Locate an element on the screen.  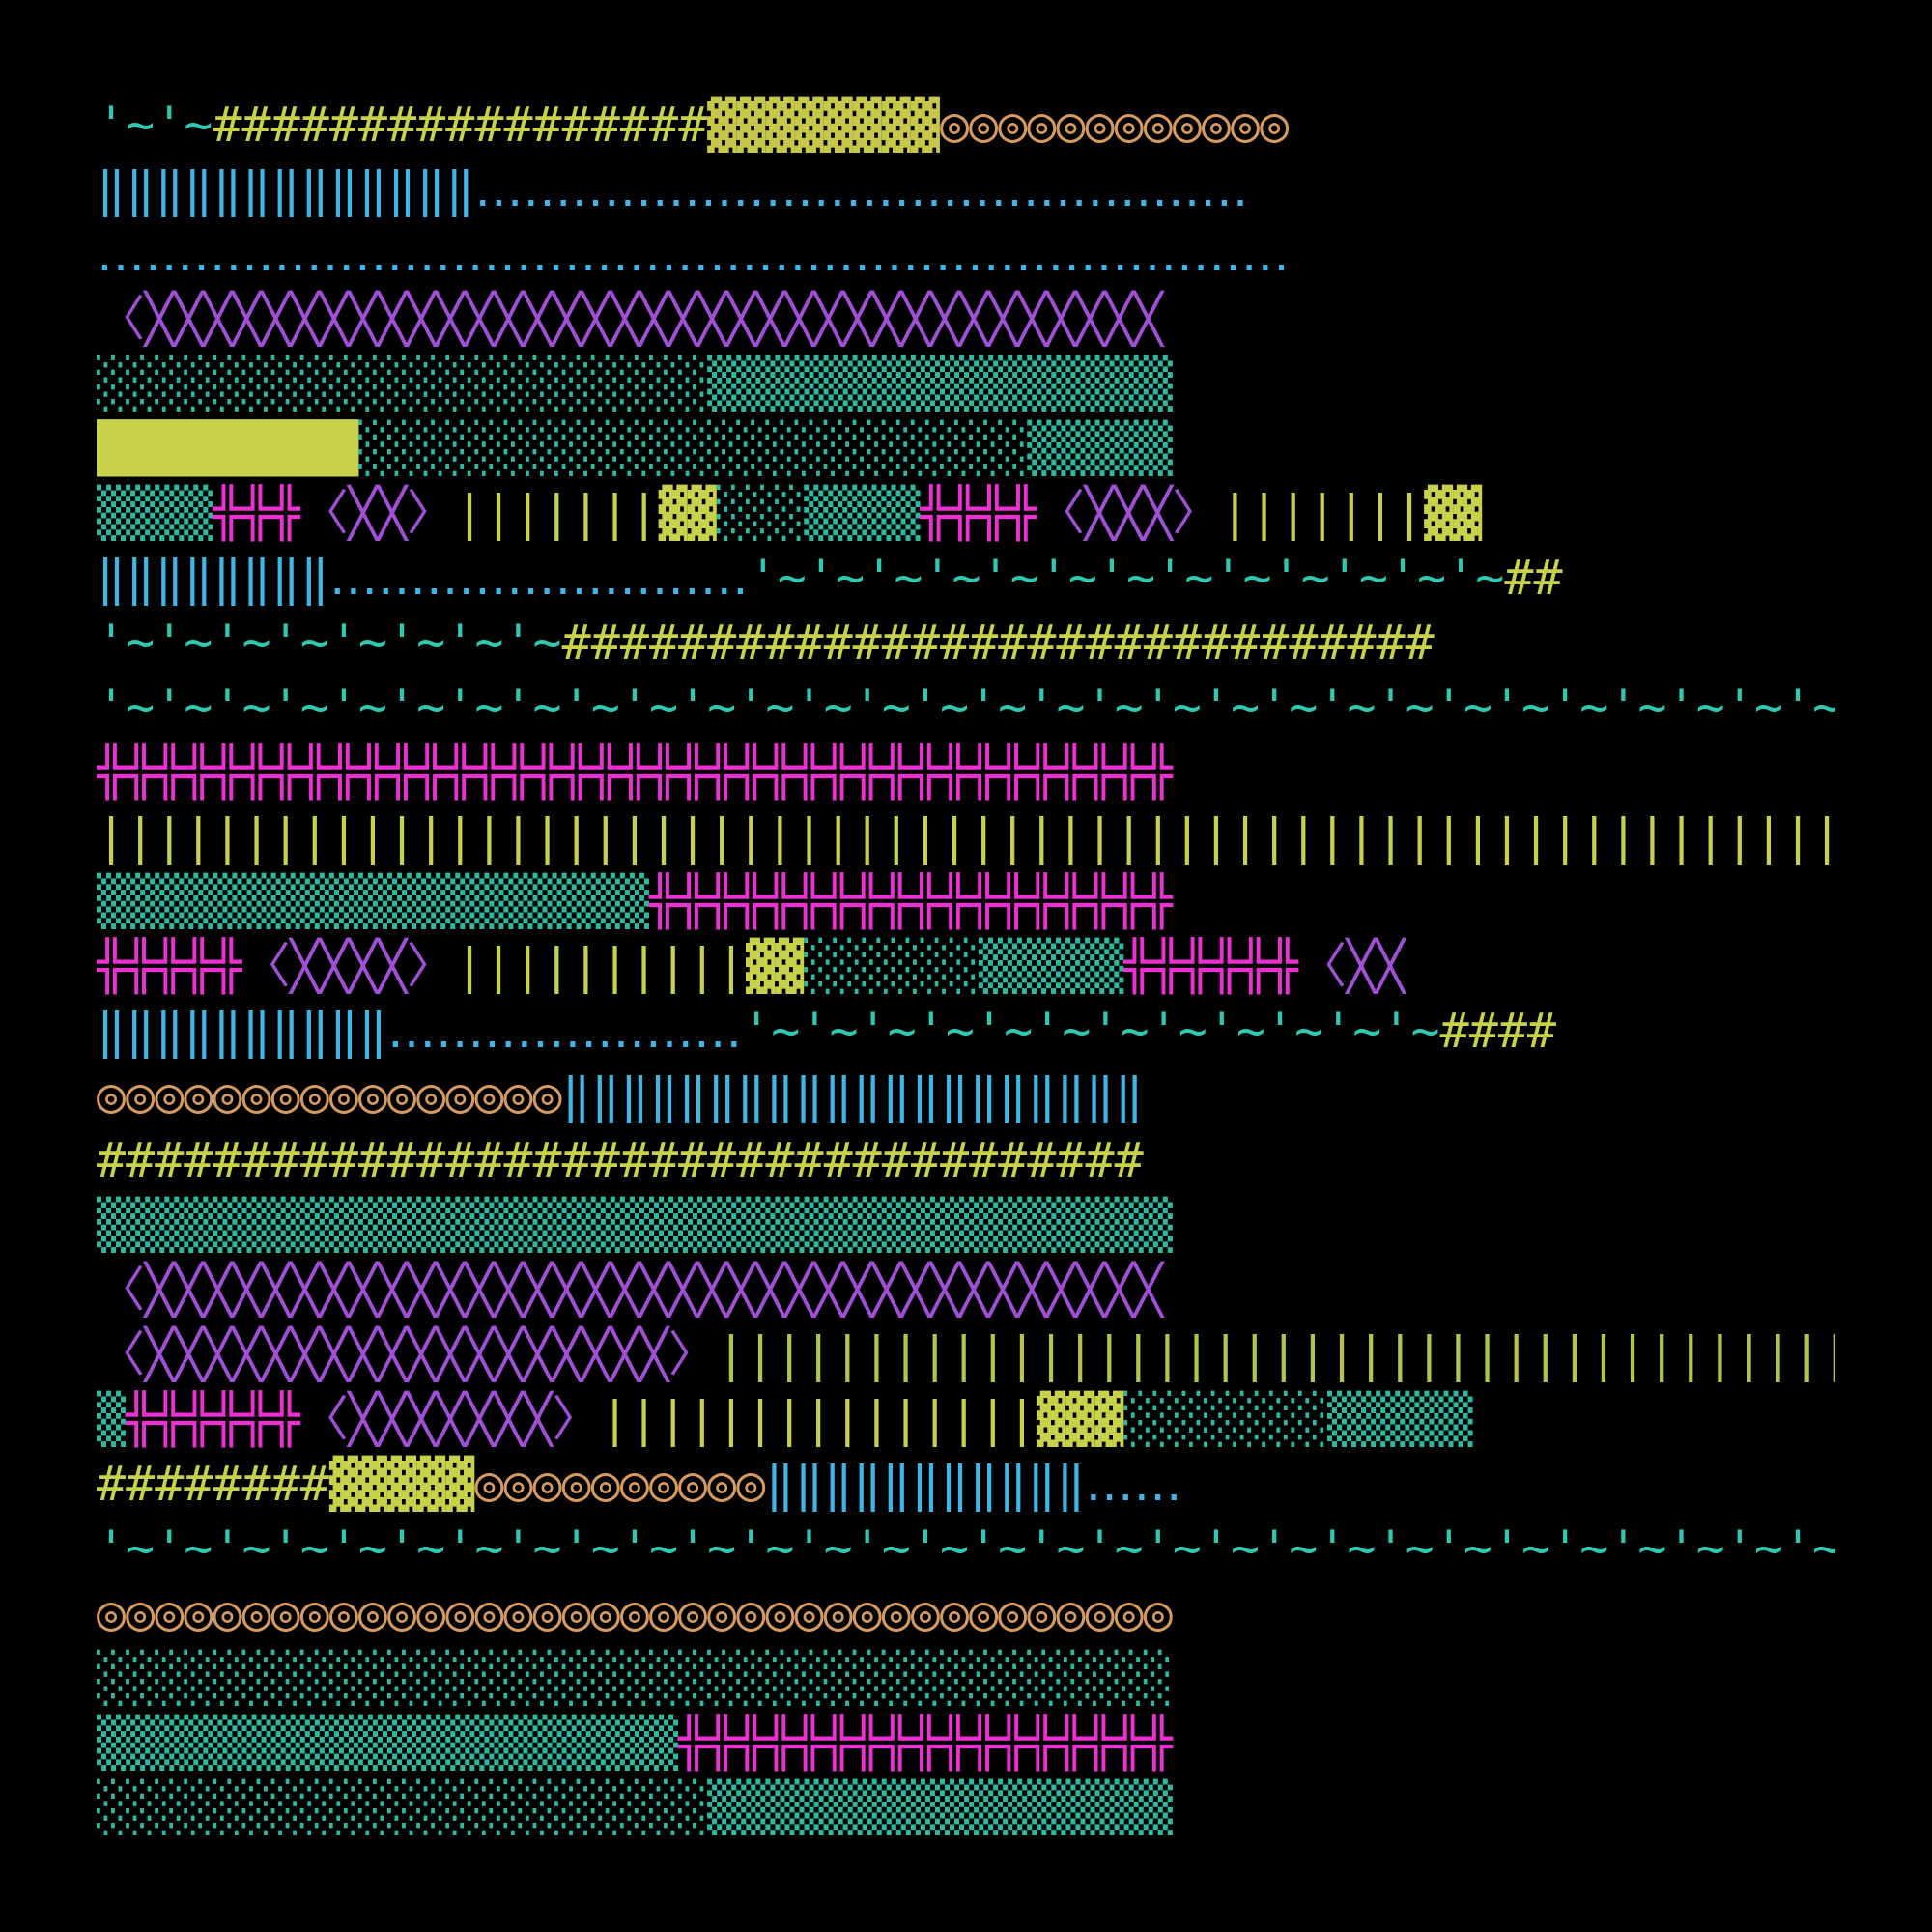
glyph-run: ╬╬╬╬╬╬╬╬╬╬╬╬╬╬╬╬╬ is located at coordinates (925, 1743).